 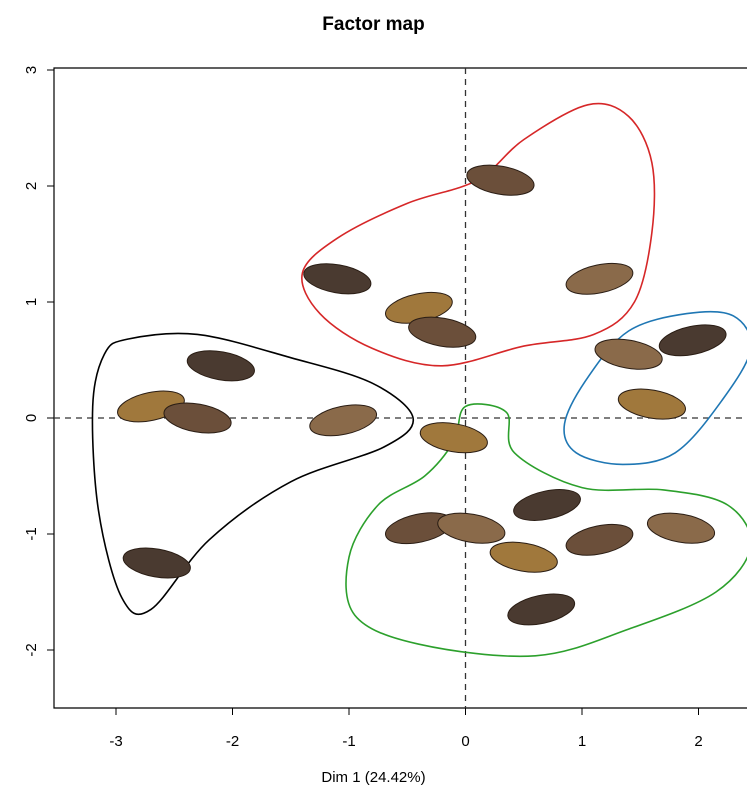 What do you see at coordinates (31, 649) in the screenshot?
I see `y-tick-label: -2` at bounding box center [31, 649].